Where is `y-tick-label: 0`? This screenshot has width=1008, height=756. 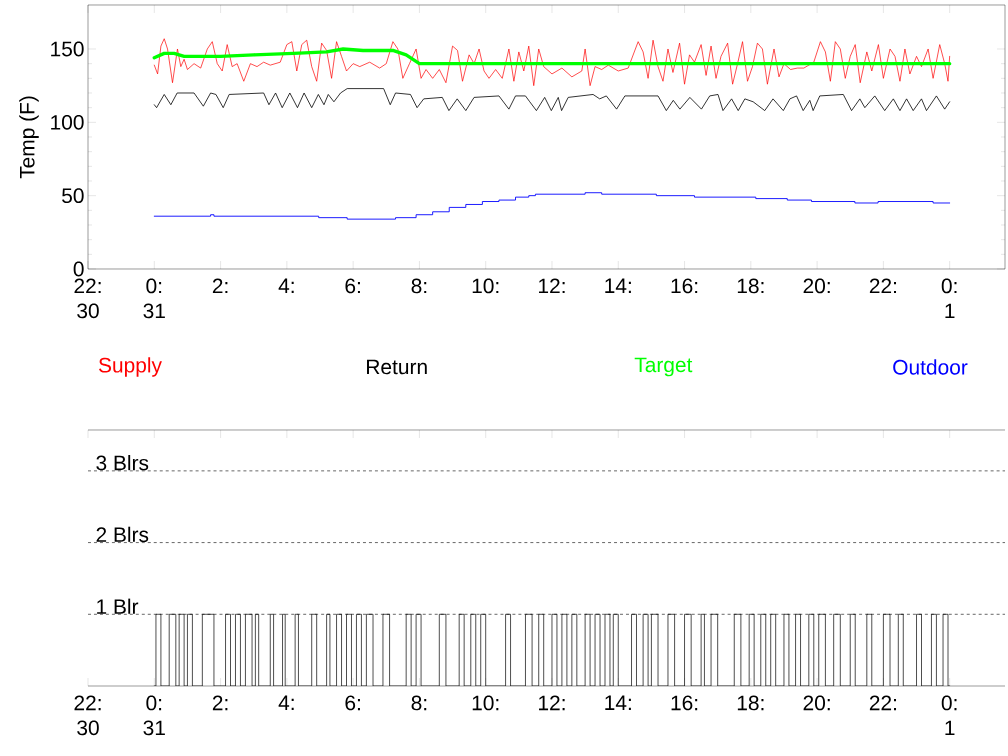
y-tick-label: 0 is located at coordinates (78, 269).